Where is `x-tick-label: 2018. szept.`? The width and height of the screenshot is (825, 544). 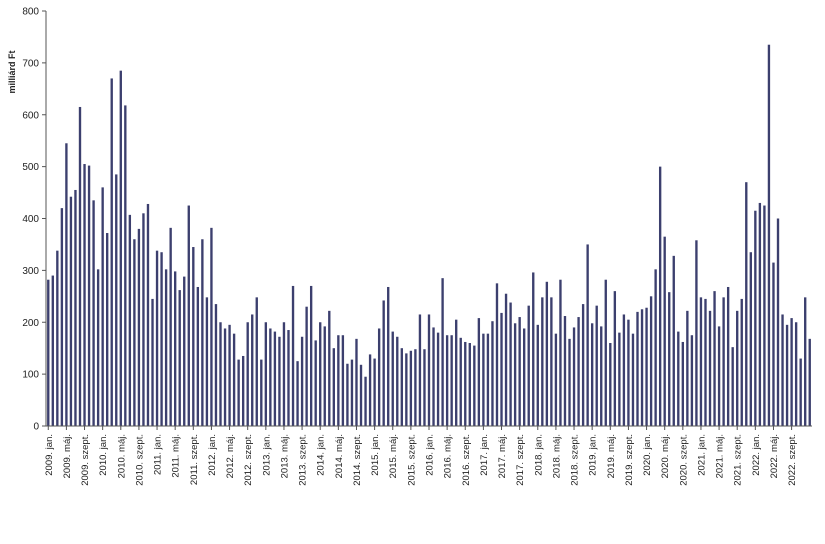
x-tick-label: 2018. szept. is located at coordinates (575, 460).